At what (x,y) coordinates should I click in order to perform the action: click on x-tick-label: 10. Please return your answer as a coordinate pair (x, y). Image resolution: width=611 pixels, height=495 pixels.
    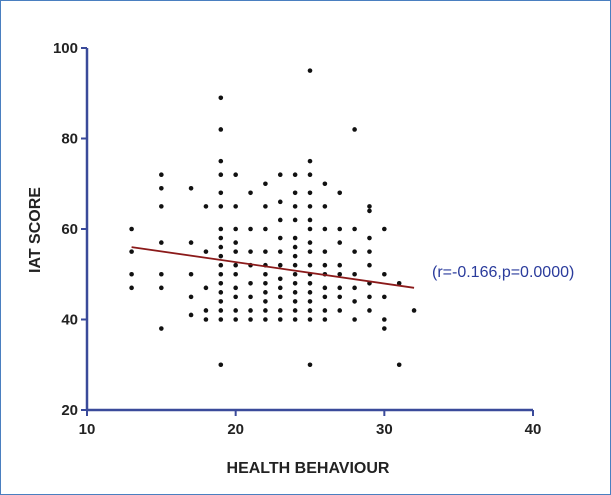
    Looking at the image, I should click on (87, 429).